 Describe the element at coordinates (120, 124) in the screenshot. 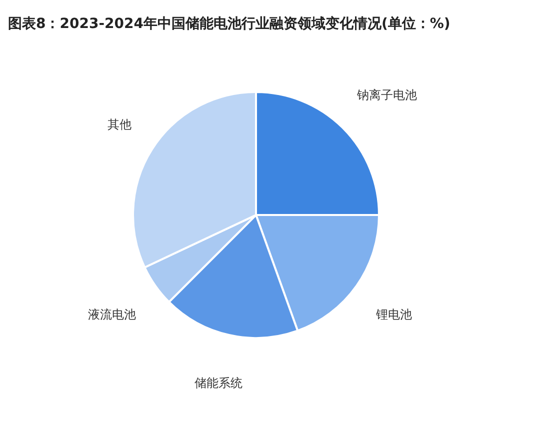

I see `slice-label: 其他` at that location.